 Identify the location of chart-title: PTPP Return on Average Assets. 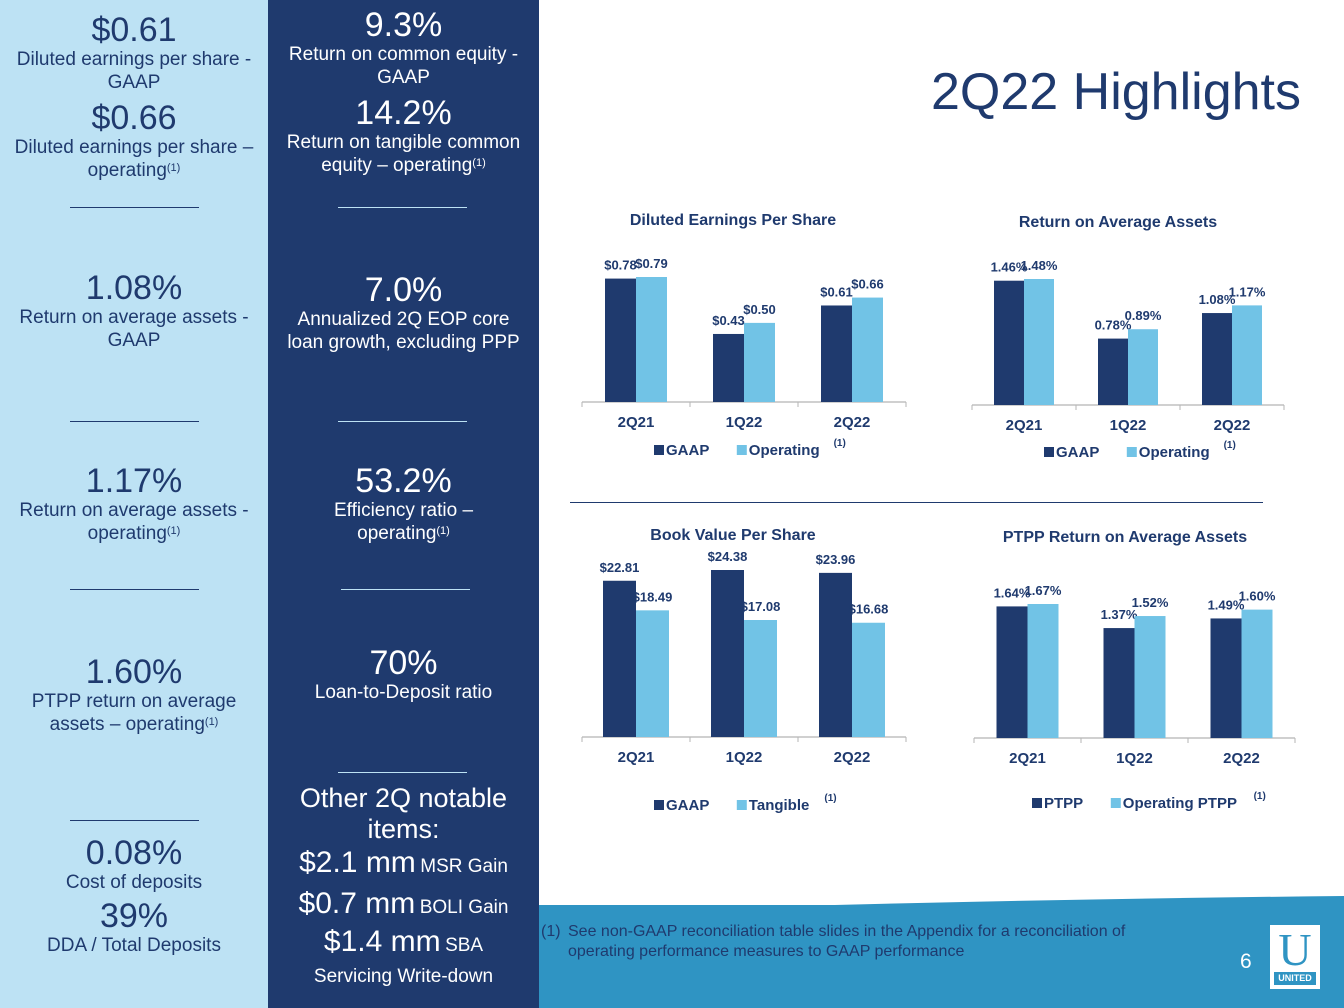
(1125, 537).